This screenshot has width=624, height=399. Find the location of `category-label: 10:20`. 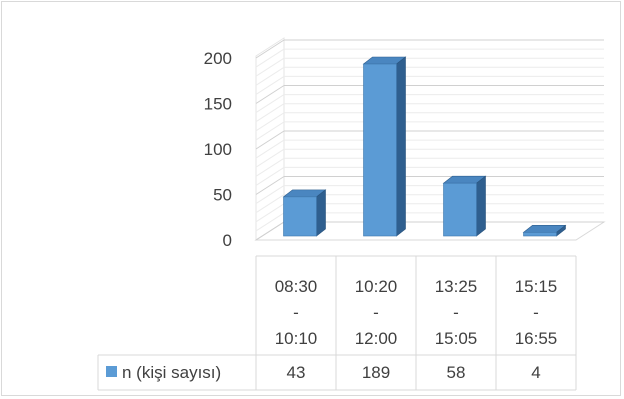

category-label: 10:20 is located at coordinates (376, 286).